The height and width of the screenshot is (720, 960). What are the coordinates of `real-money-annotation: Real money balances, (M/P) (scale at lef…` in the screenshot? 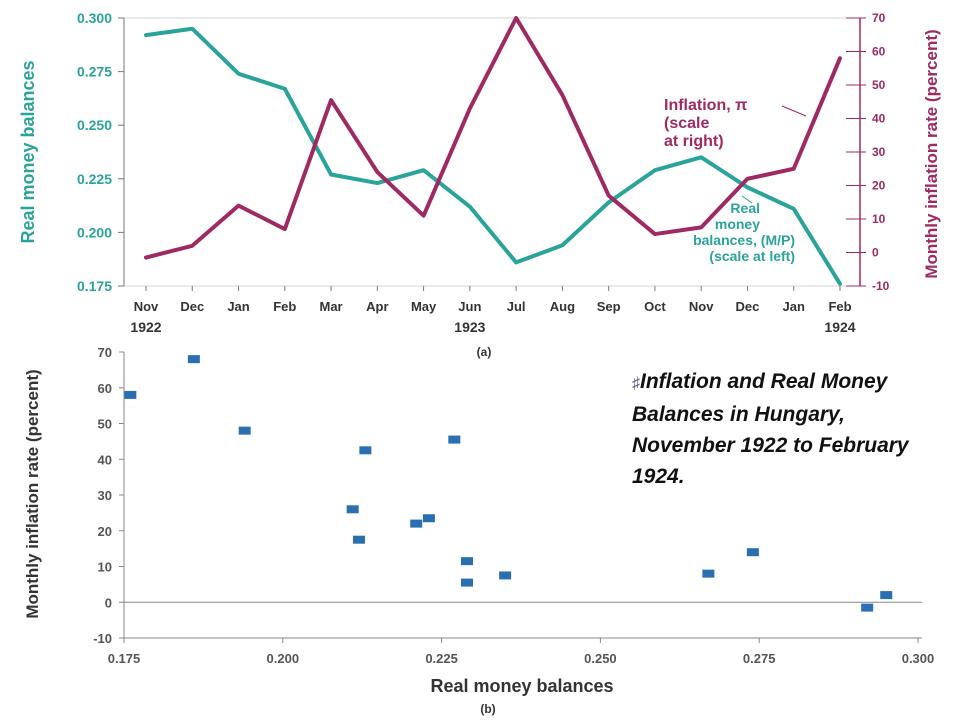 It's located at (744, 229).